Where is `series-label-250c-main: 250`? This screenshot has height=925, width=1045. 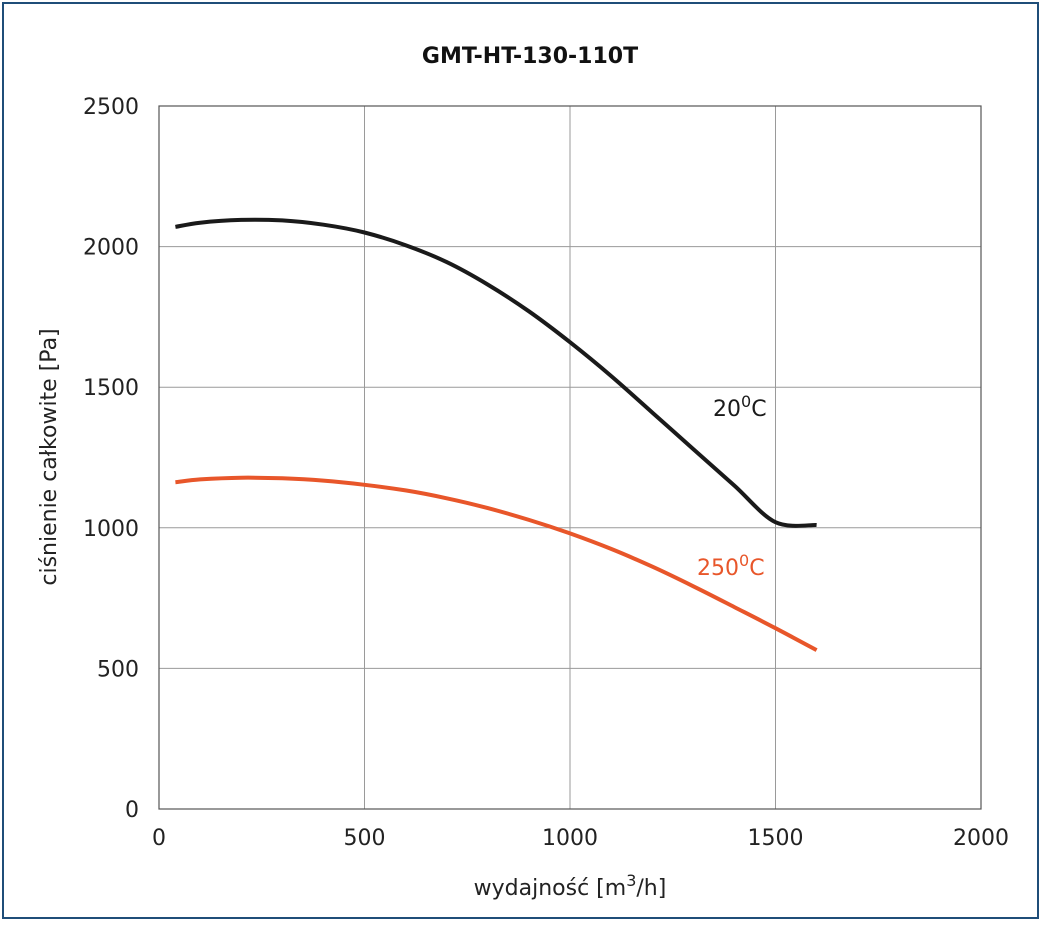 series-label-250c-main: 250 is located at coordinates (718, 568).